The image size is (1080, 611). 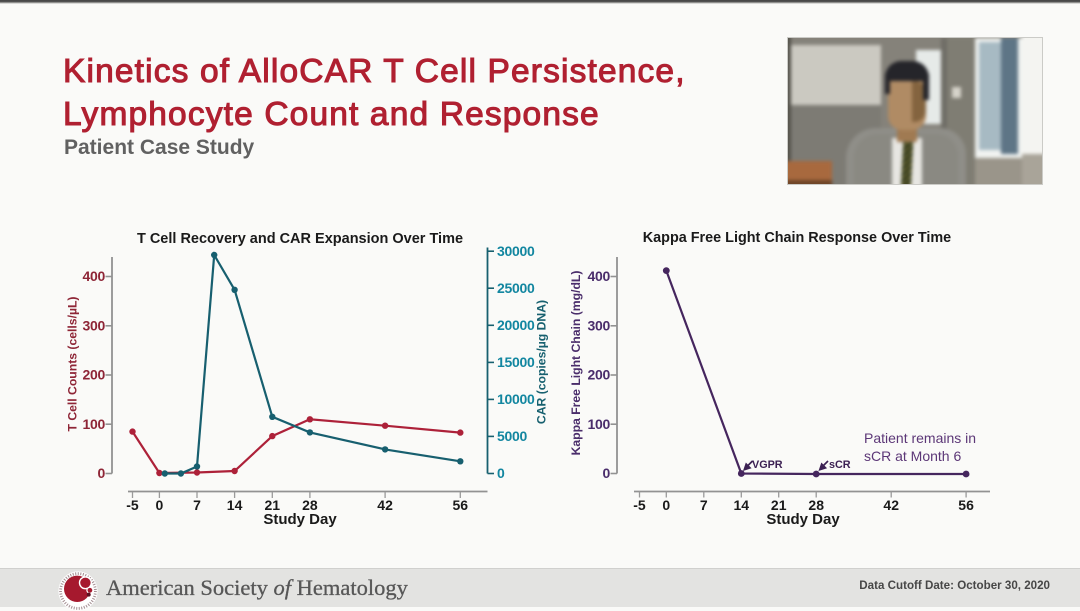 I want to click on svg-text: T Cell Counts (cells/µL), so click(x=73, y=363).